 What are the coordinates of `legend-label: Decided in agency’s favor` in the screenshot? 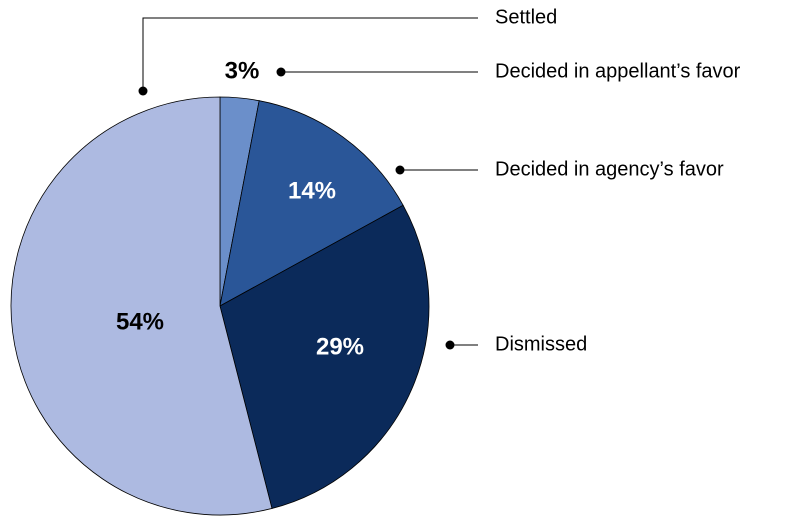 It's located at (609, 169).